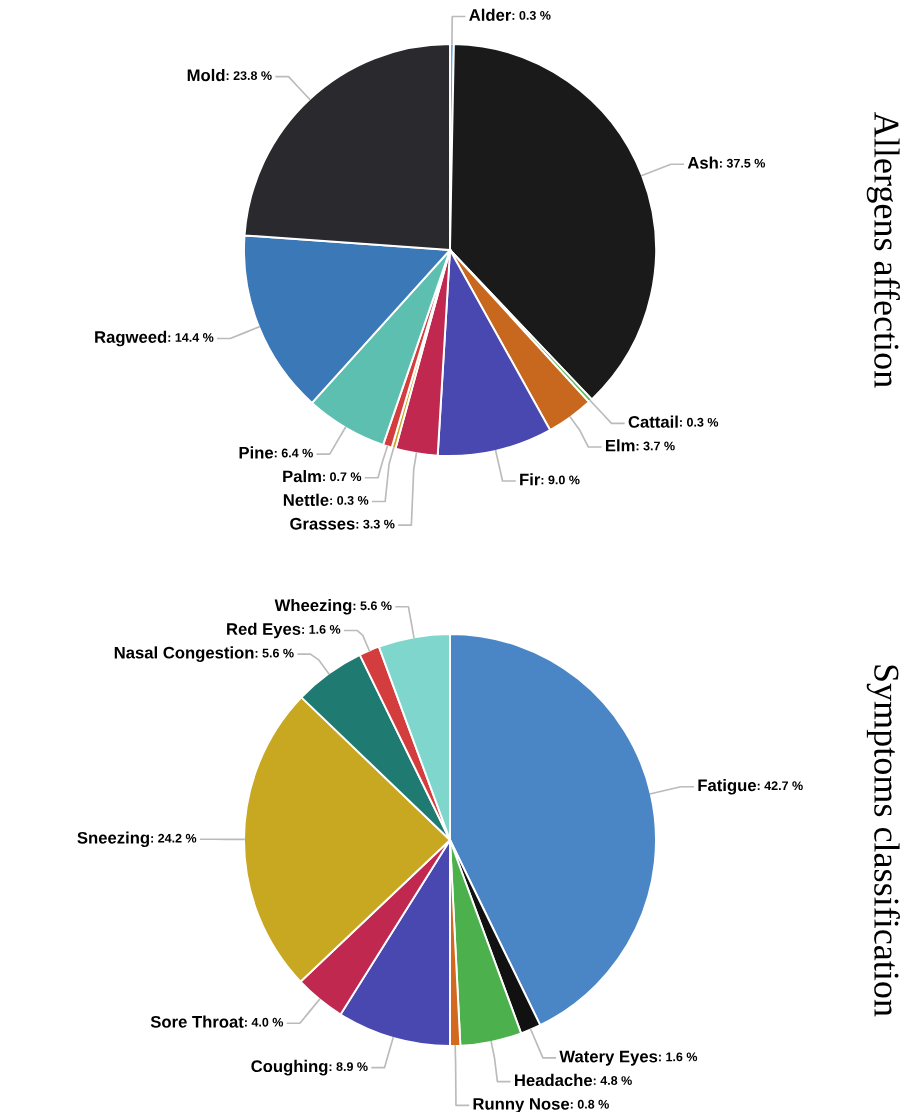 The width and height of the screenshot is (906, 1112). Describe the element at coordinates (620, 445) in the screenshot. I see `slice-label: Elm` at that location.